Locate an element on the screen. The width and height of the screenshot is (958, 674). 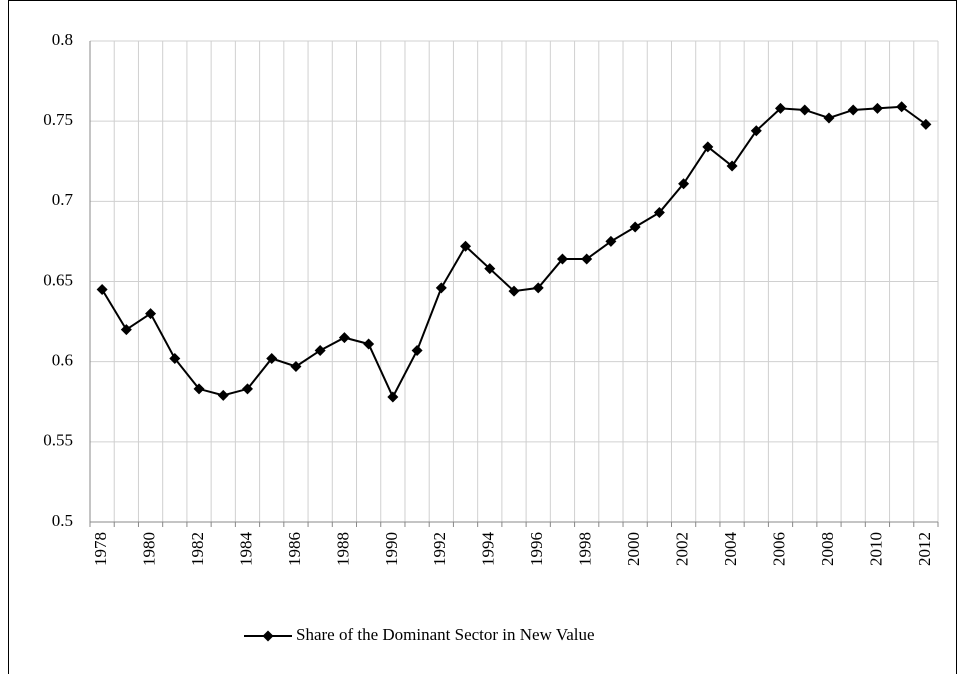
y-tick-label: 0.5 is located at coordinates (62, 520).